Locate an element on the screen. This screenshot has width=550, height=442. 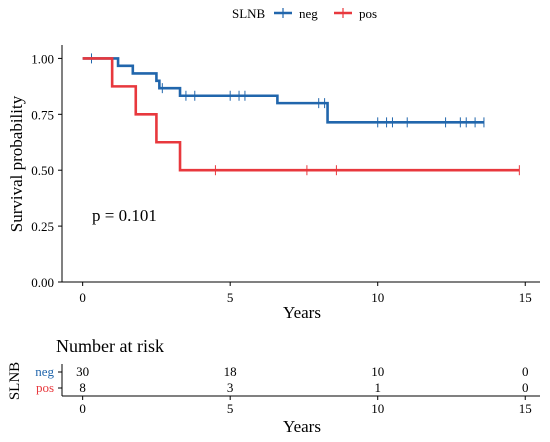
risk-row-label-neg: neg is located at coordinates (44, 371).